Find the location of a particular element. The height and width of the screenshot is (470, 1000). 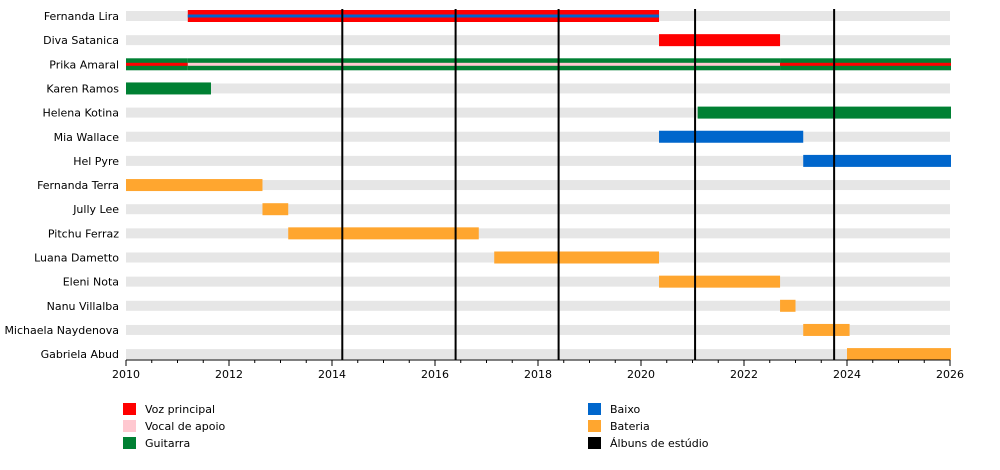

x-tick-label: 2014 is located at coordinates (332, 374).